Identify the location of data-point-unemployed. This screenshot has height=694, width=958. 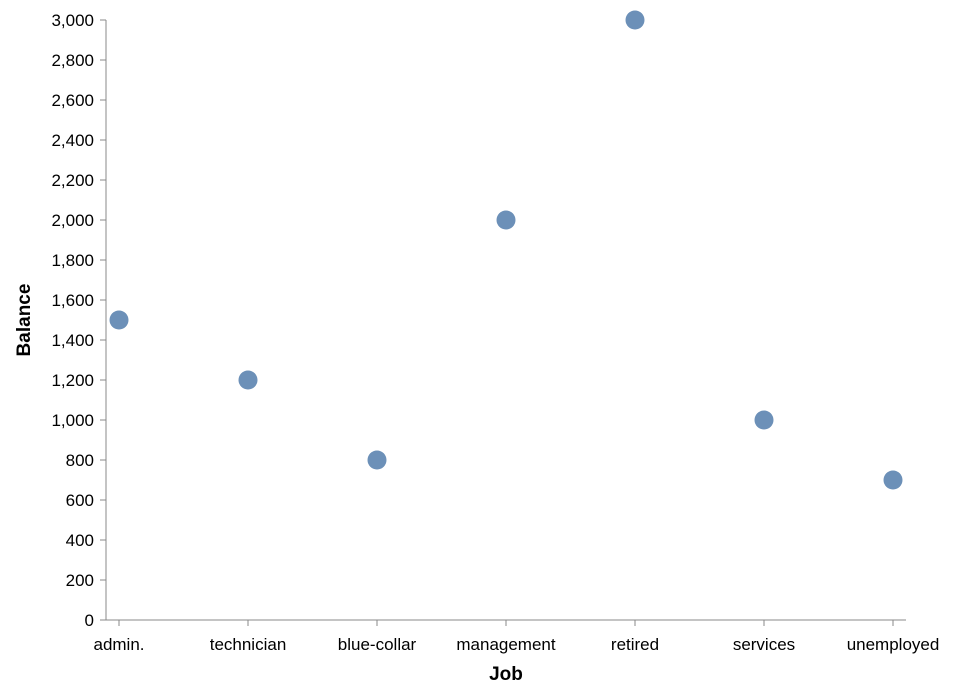
(893, 480).